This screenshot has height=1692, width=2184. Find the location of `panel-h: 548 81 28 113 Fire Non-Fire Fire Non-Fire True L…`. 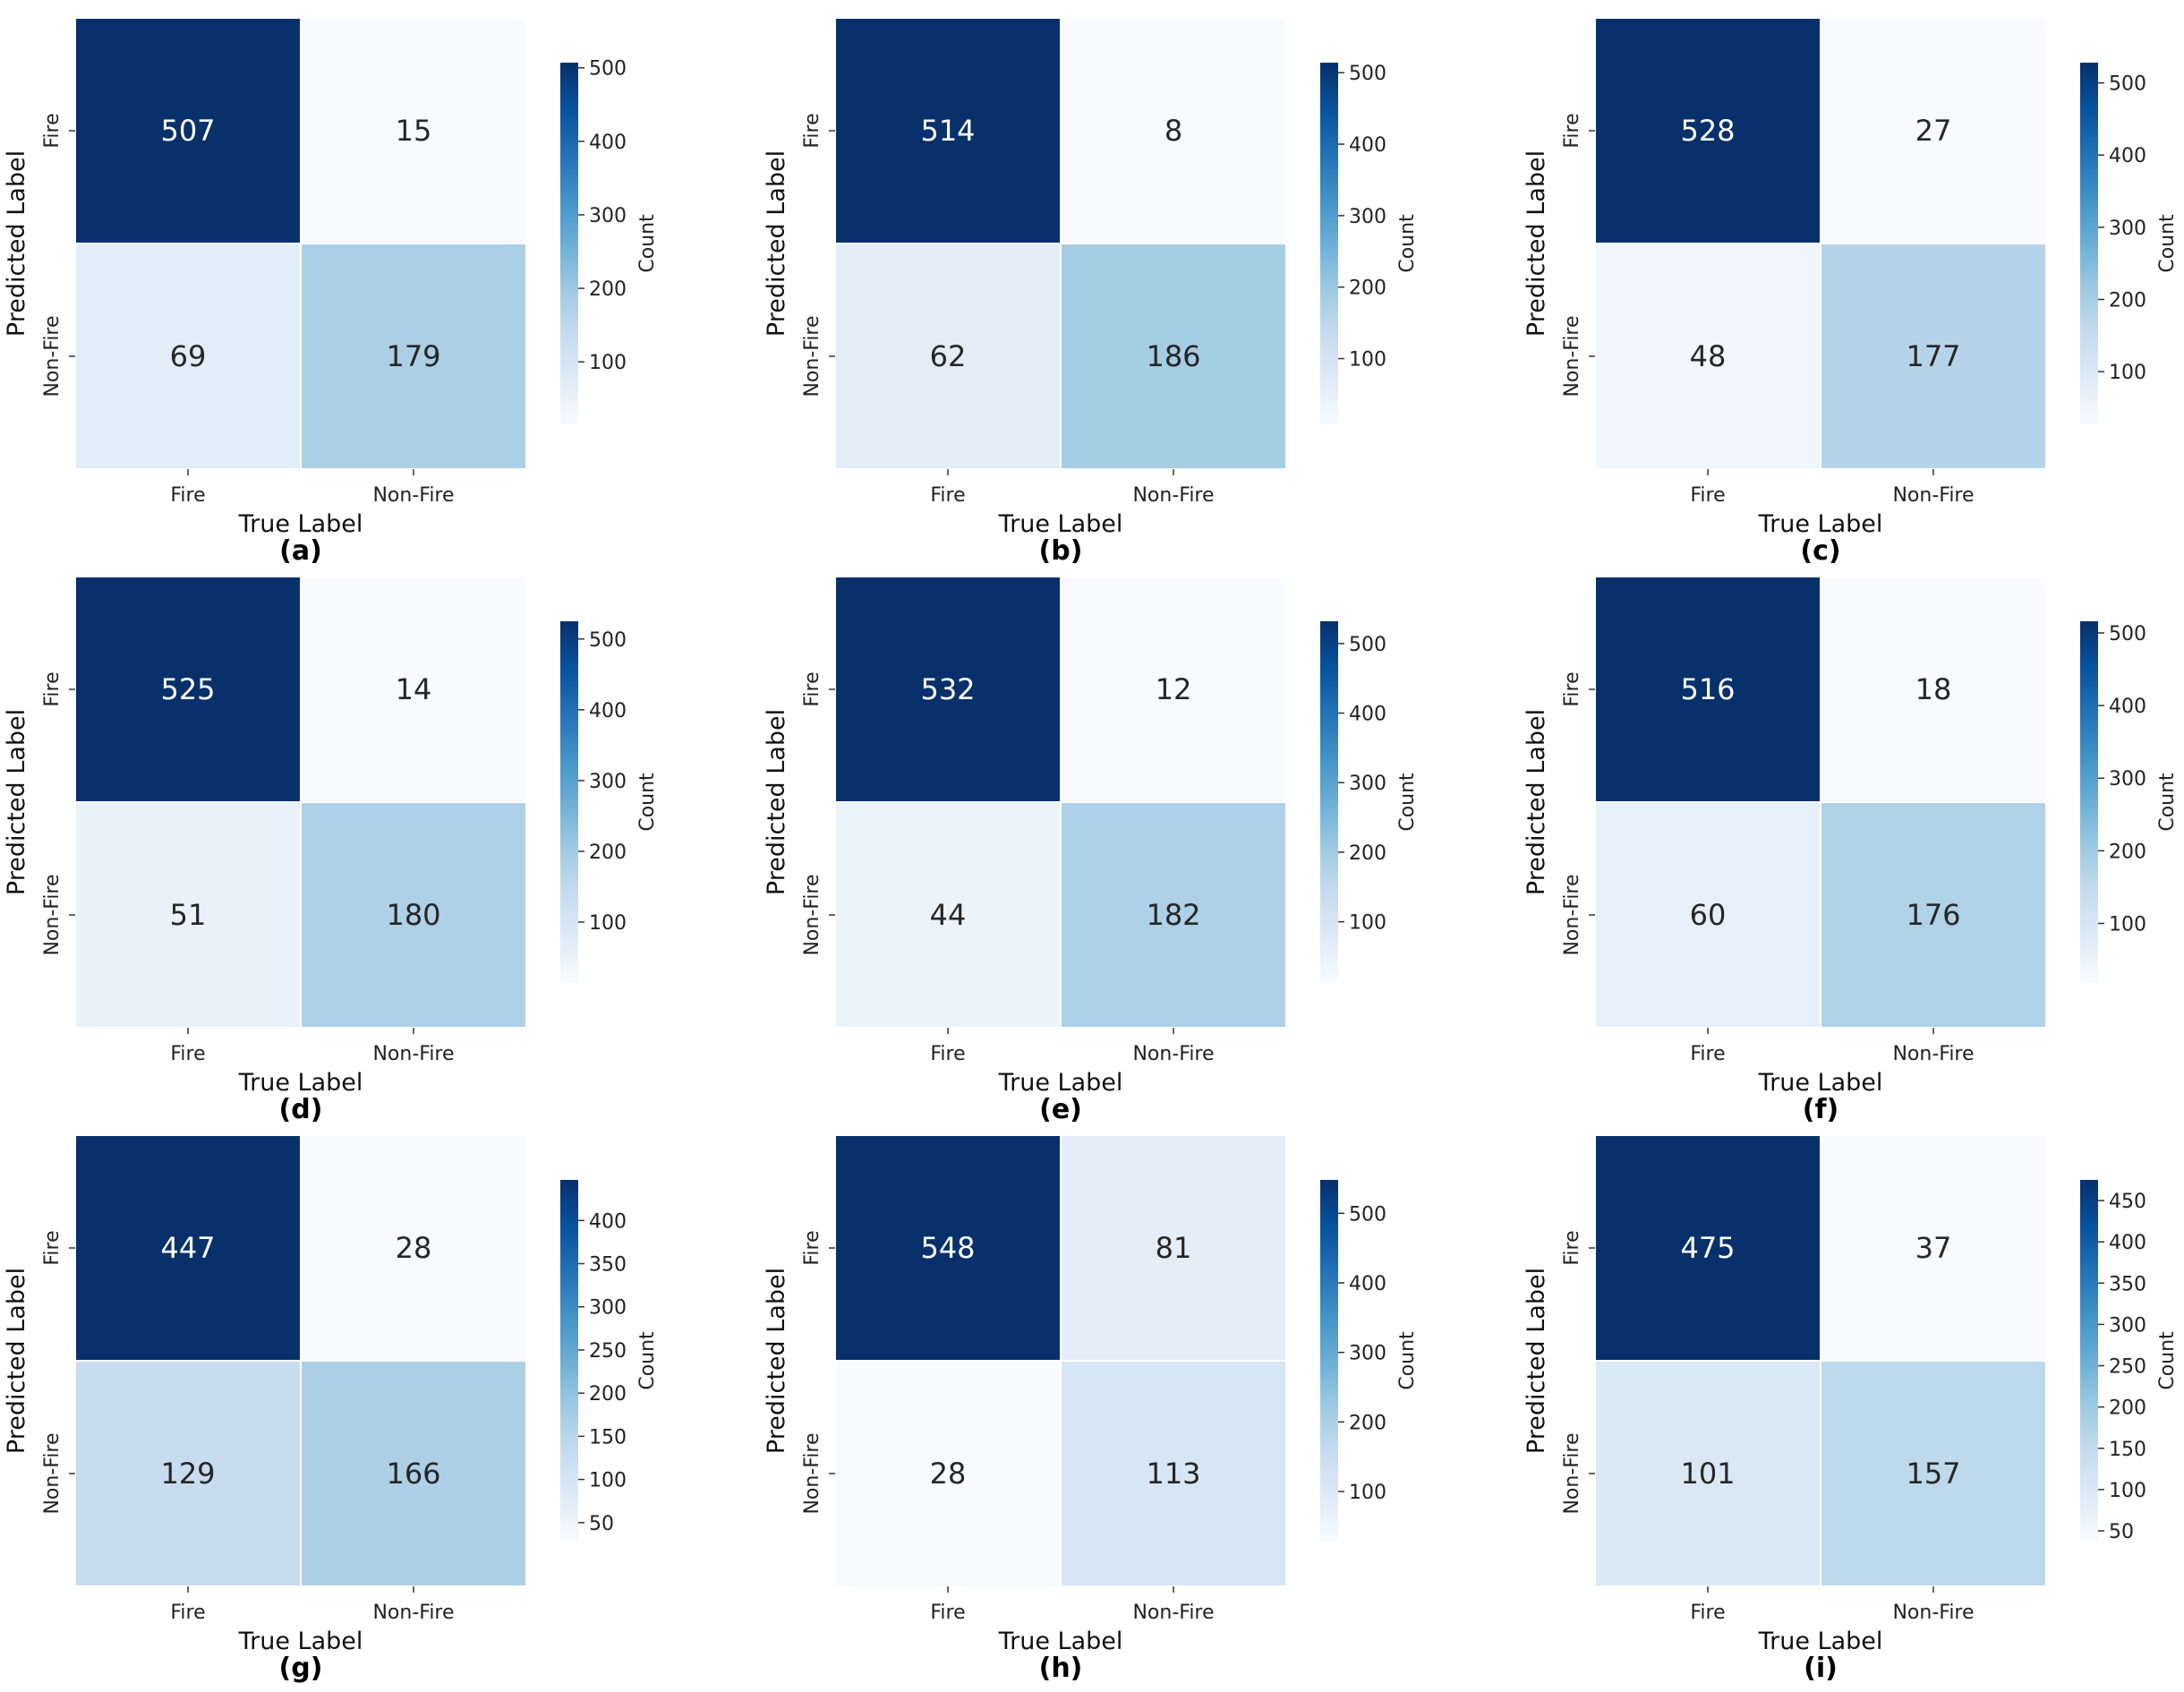

panel-h: 548 81 28 113 Fire Non-Fire Fire Non-Fire True L… is located at coordinates (1091, 1409).